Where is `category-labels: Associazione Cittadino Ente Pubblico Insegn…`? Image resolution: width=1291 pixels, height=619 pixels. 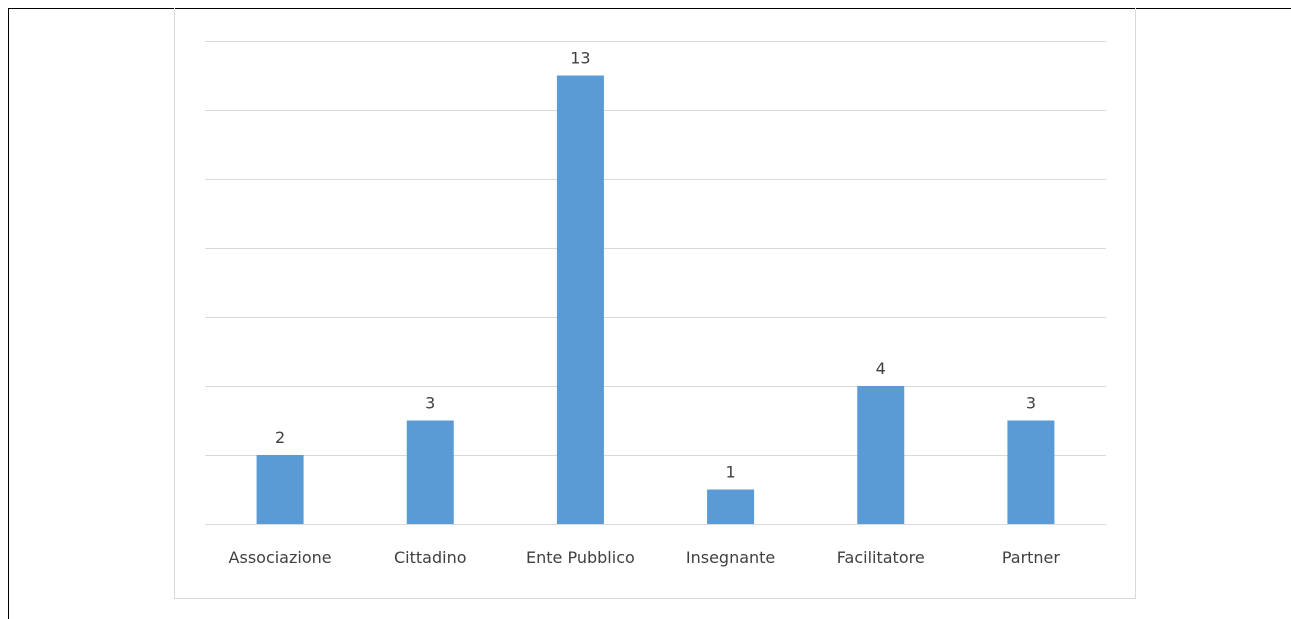 category-labels: Associazione Cittadino Ente Pubblico Insegn… is located at coordinates (645, 557).